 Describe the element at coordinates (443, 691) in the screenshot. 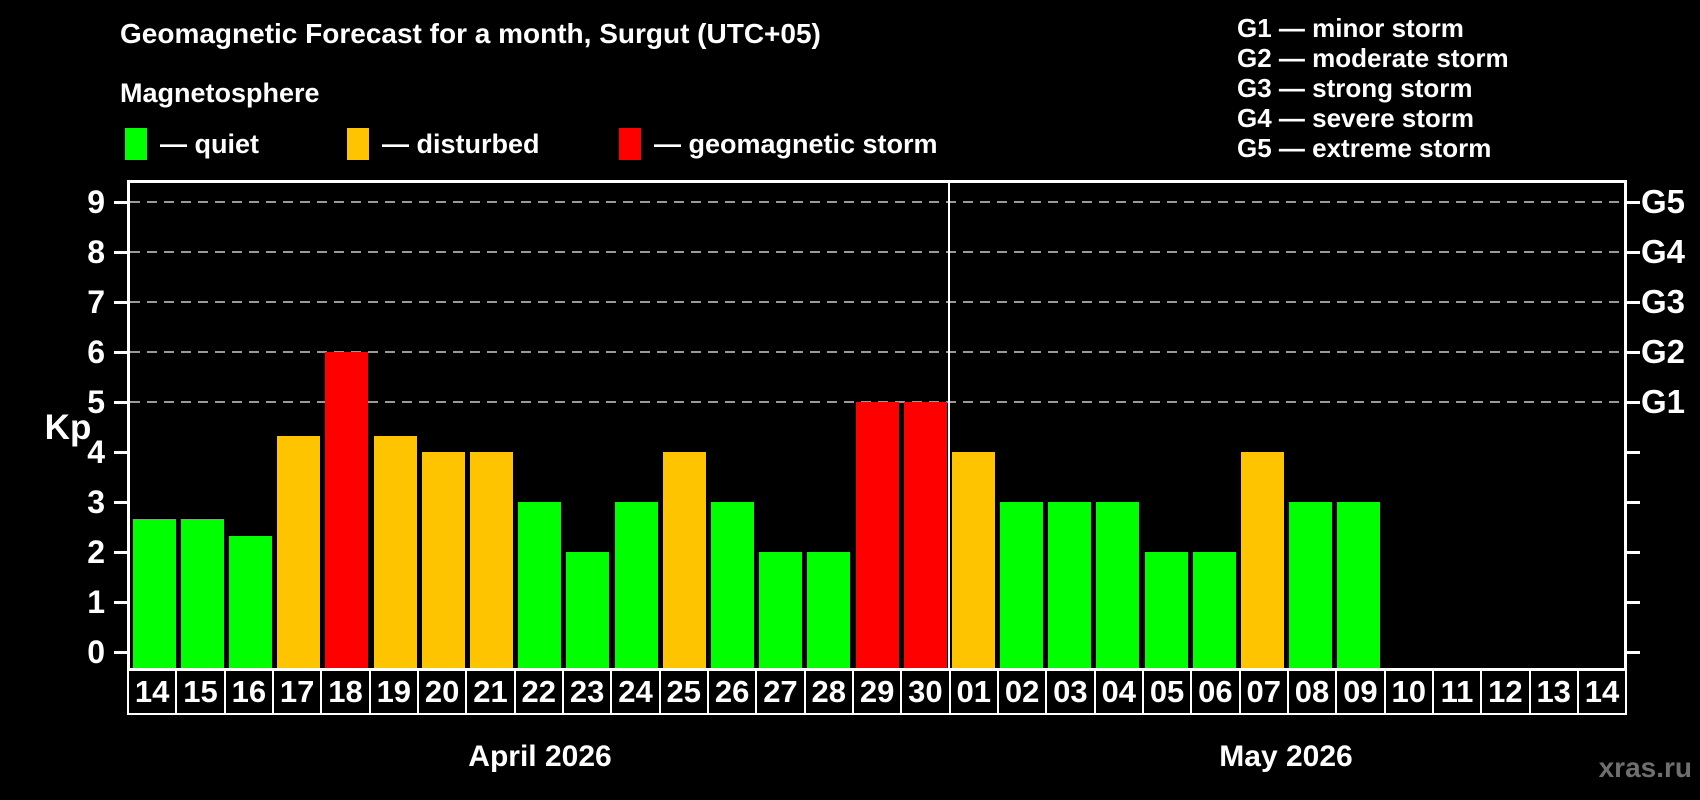

I see `day-cell-april-20: 20` at that location.